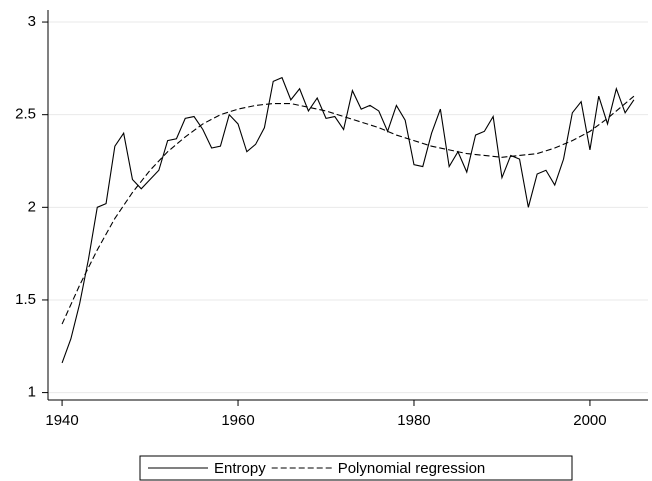 Image resolution: width=652 pixels, height=481 pixels. What do you see at coordinates (32, 21) in the screenshot?
I see `y-tick-label: 3` at bounding box center [32, 21].